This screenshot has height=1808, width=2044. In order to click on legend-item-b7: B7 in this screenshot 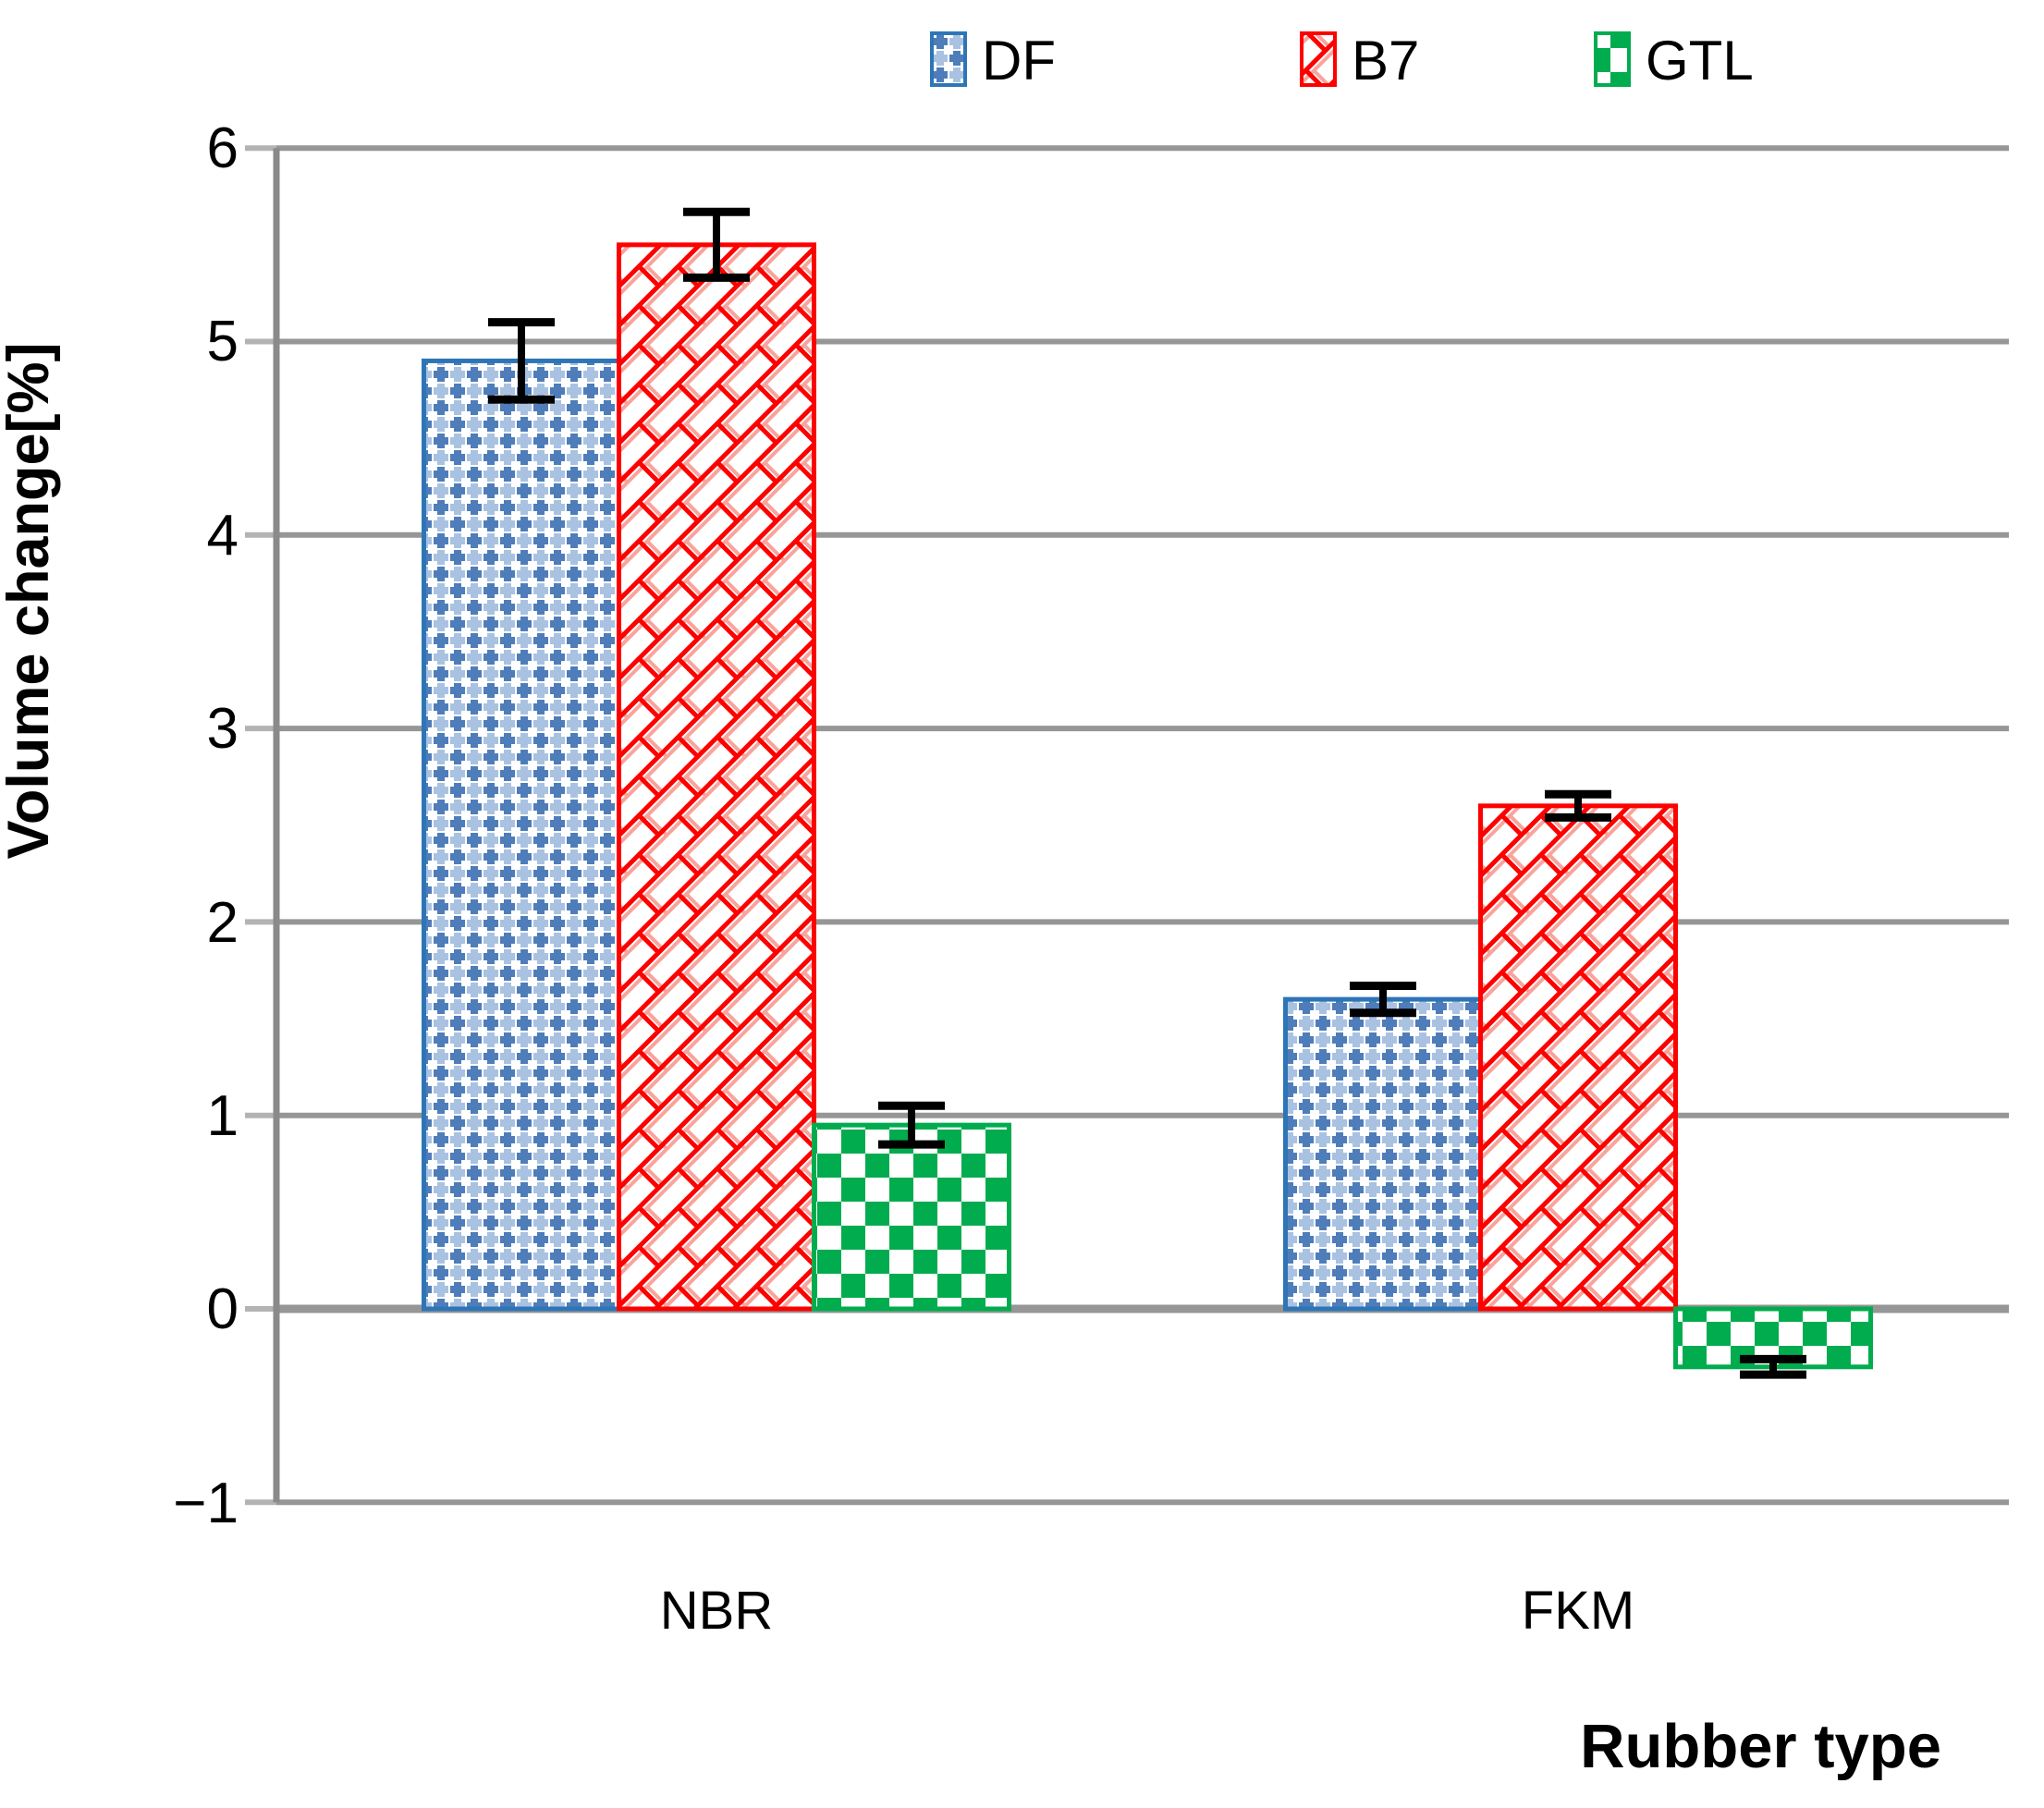, I will do `click(1359, 61)`.